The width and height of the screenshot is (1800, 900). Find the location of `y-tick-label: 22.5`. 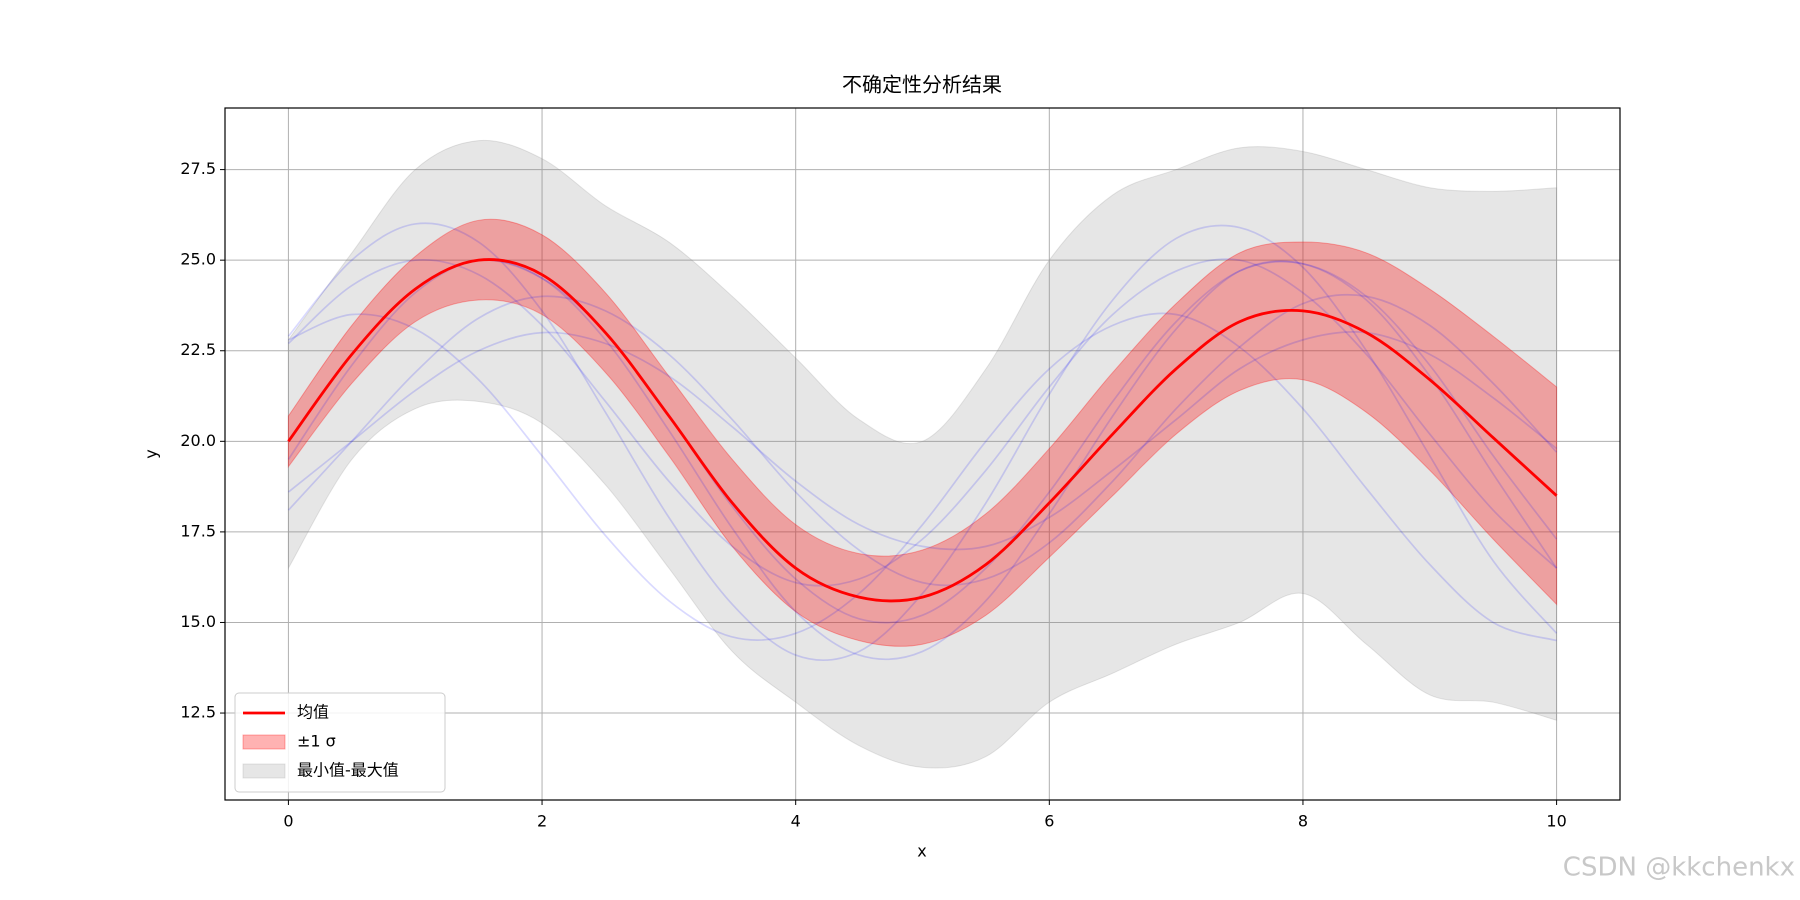

y-tick-label: 22.5 is located at coordinates (198, 349).